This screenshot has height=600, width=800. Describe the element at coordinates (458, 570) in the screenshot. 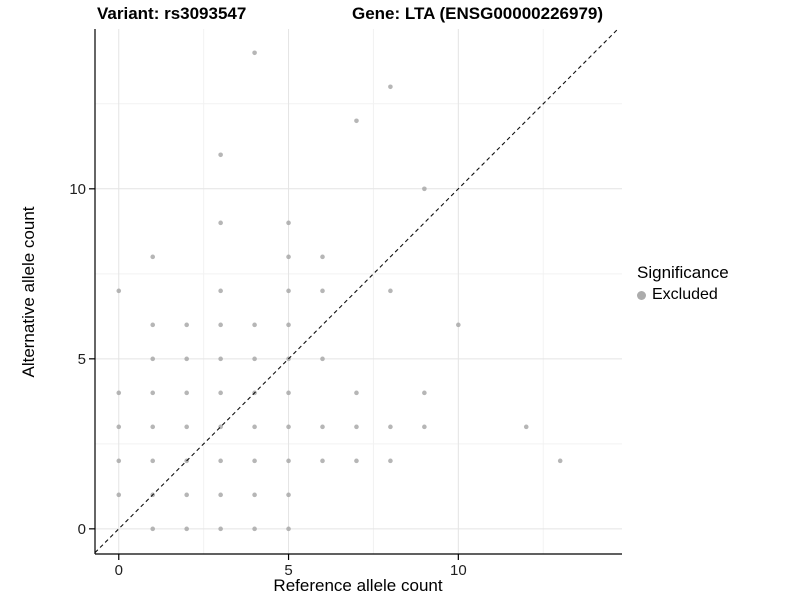

I see `x-tick-label: 10` at that location.